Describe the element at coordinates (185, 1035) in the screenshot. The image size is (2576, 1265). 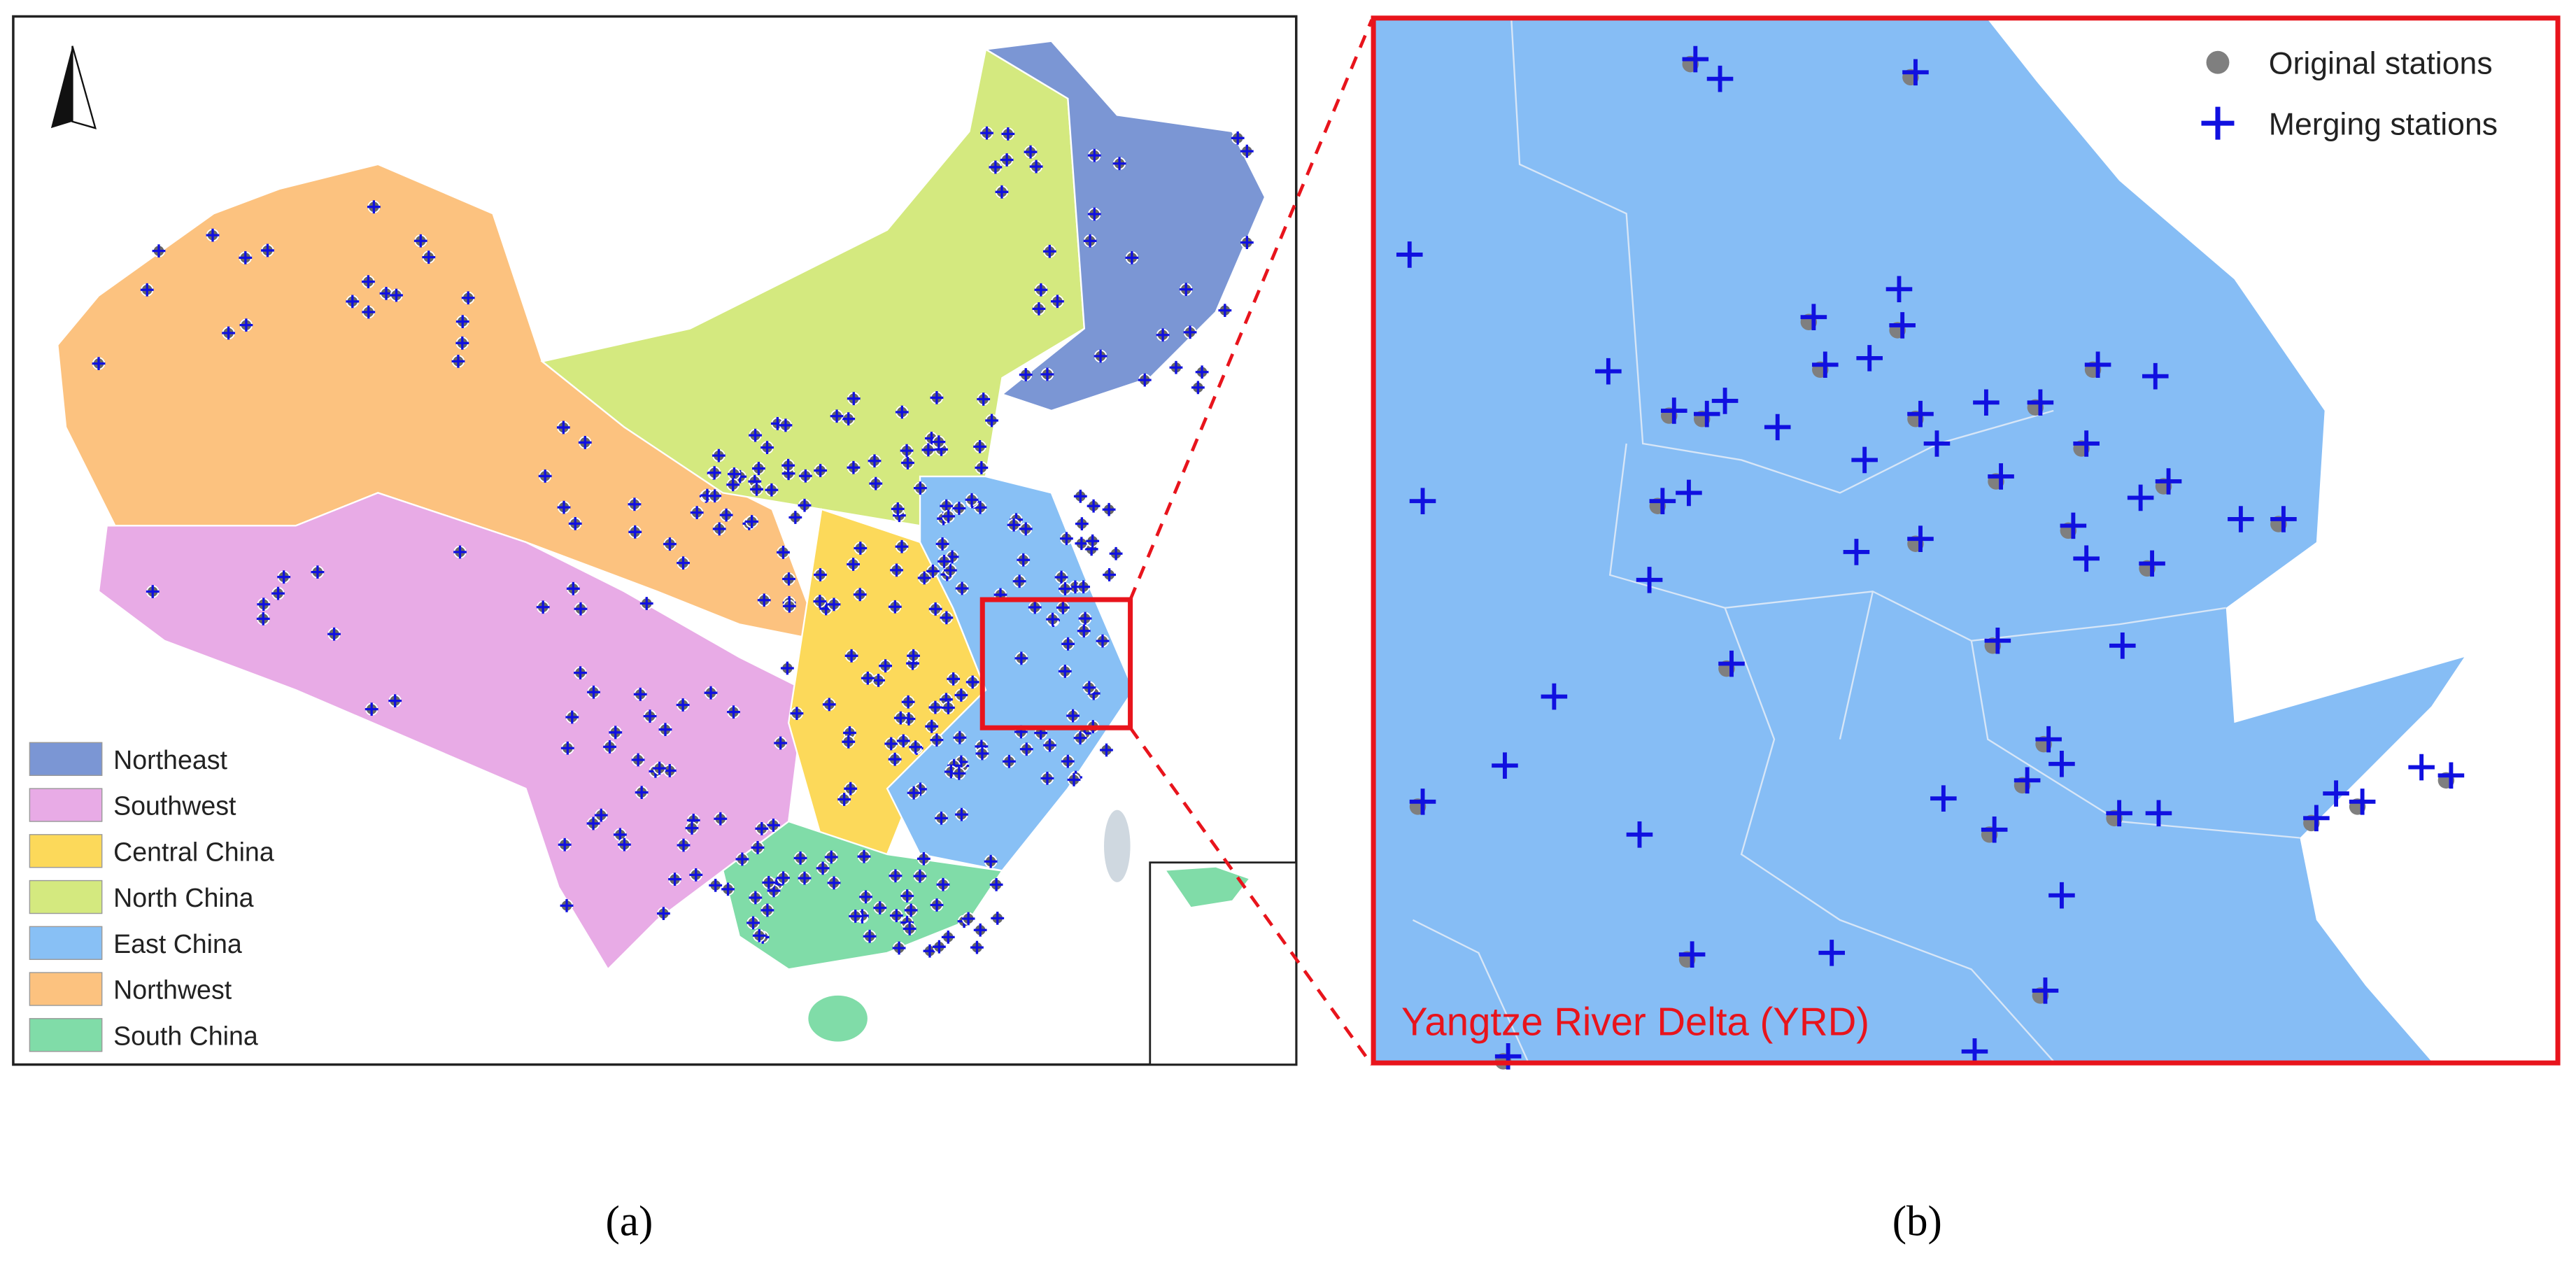
I see `legend-label: South China` at that location.